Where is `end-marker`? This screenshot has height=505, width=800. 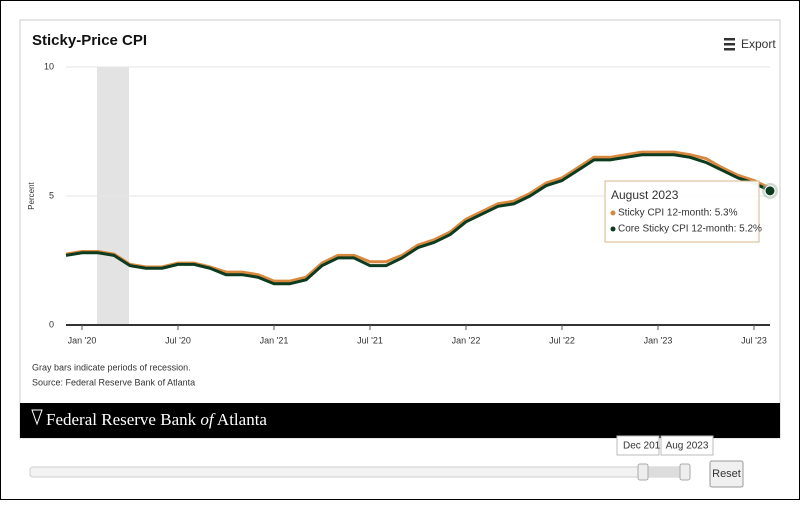 end-marker is located at coordinates (770, 191).